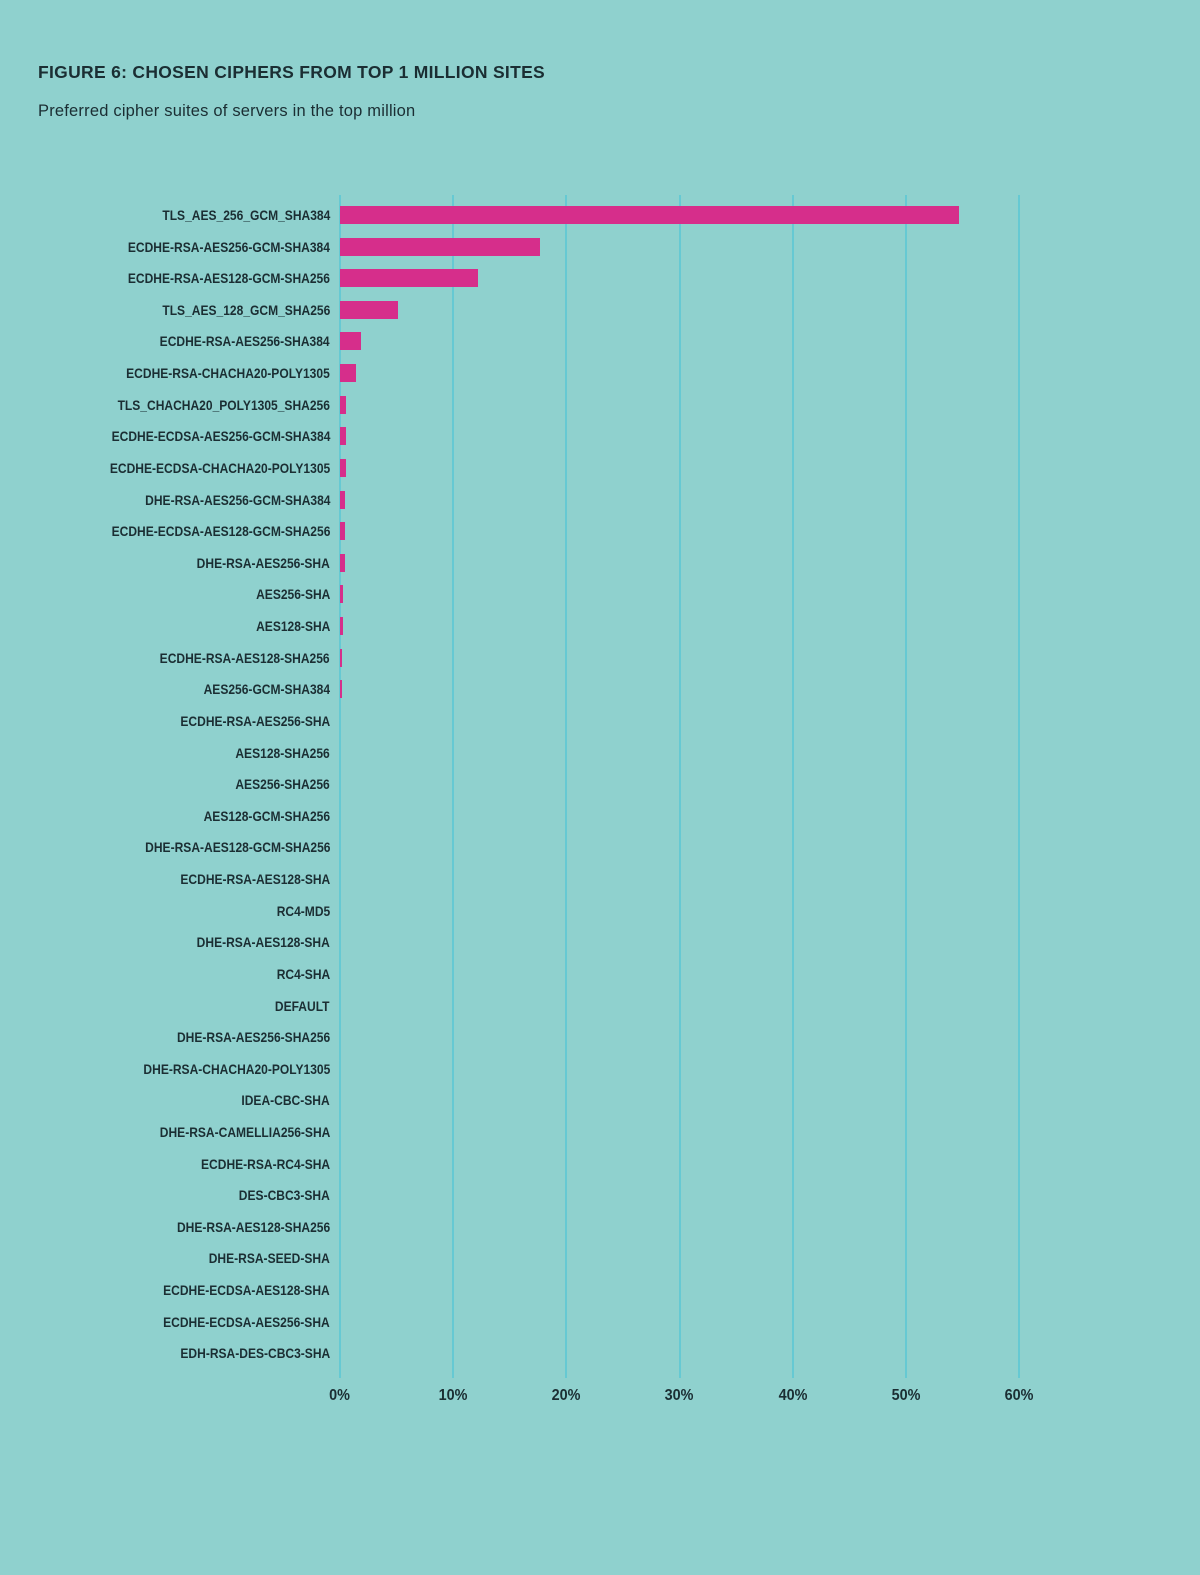 This screenshot has width=1200, height=1575. Describe the element at coordinates (263, 942) in the screenshot. I see `bar-label: DHE-RSA-AES128-SHA` at that location.